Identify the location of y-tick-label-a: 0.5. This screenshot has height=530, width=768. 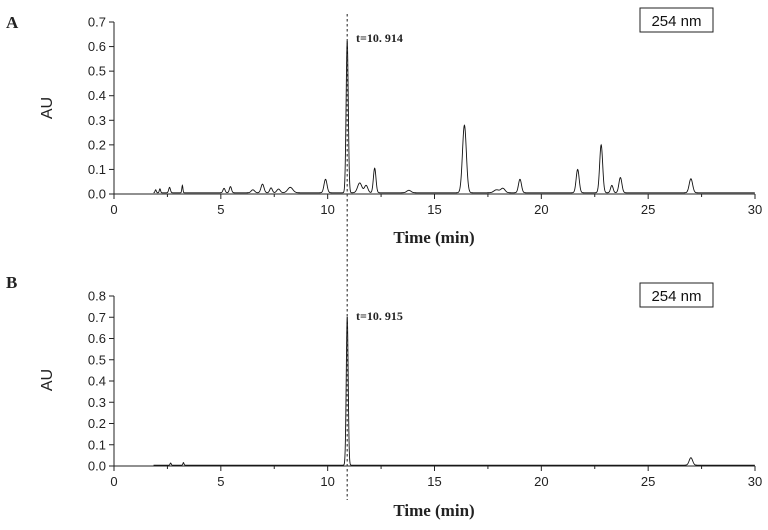
(97, 71).